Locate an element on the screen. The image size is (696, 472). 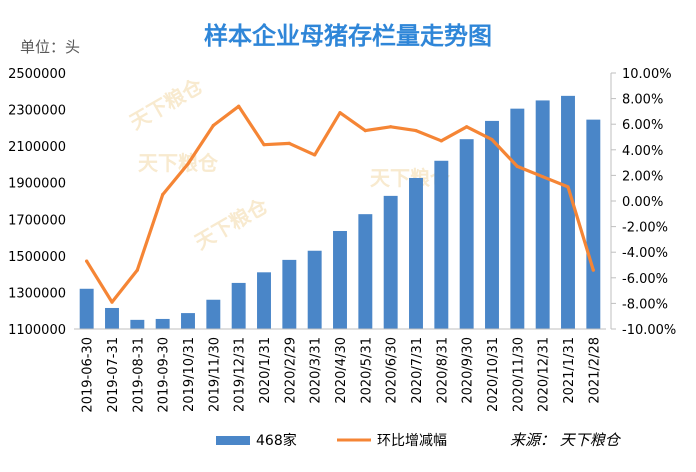
x-tick-label: 2019/10/31 is located at coordinates (189, 374).